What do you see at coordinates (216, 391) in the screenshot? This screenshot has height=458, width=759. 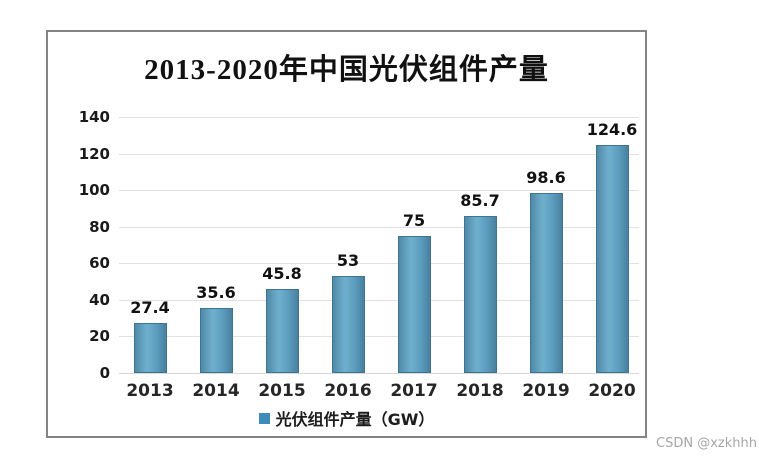 I see `x-axis-tick-label: 2014` at bounding box center [216, 391].